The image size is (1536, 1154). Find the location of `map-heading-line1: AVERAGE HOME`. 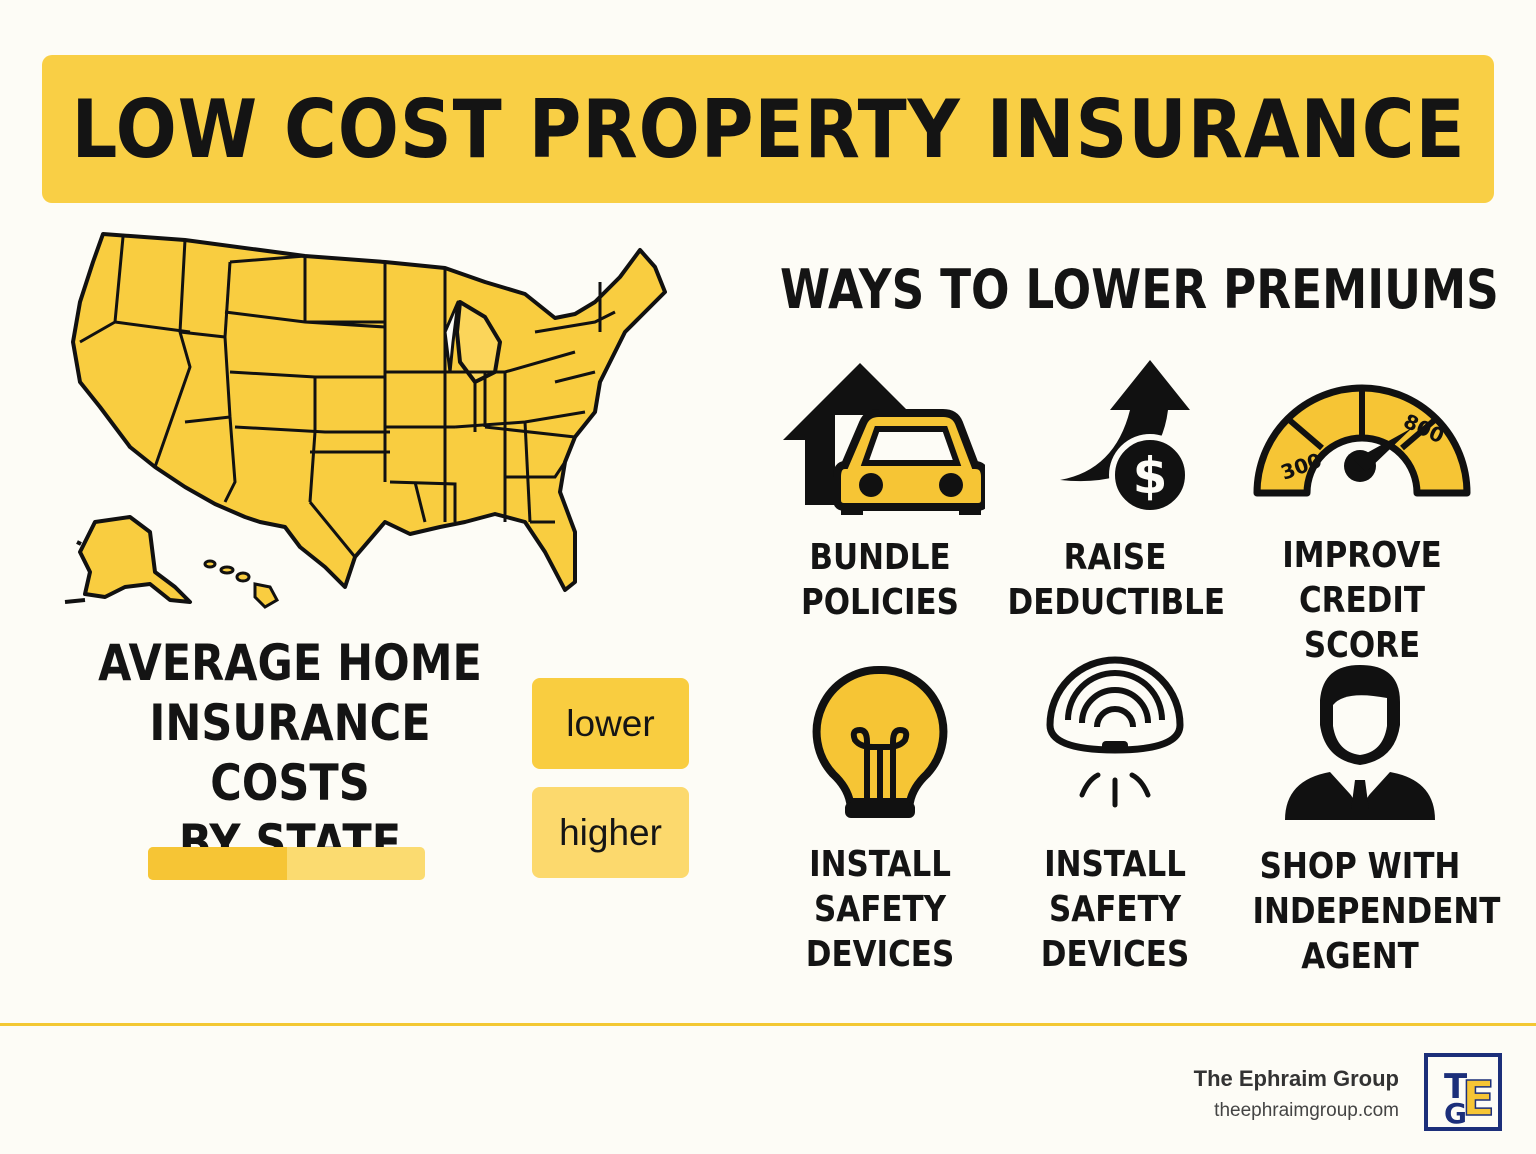

map-heading-line1: AVERAGE HOME is located at coordinates (290, 663).